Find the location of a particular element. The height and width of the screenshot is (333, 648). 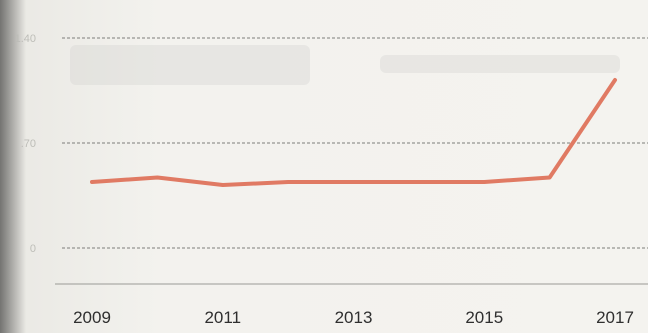

y-tick-label: 0 is located at coordinates (33, 249).